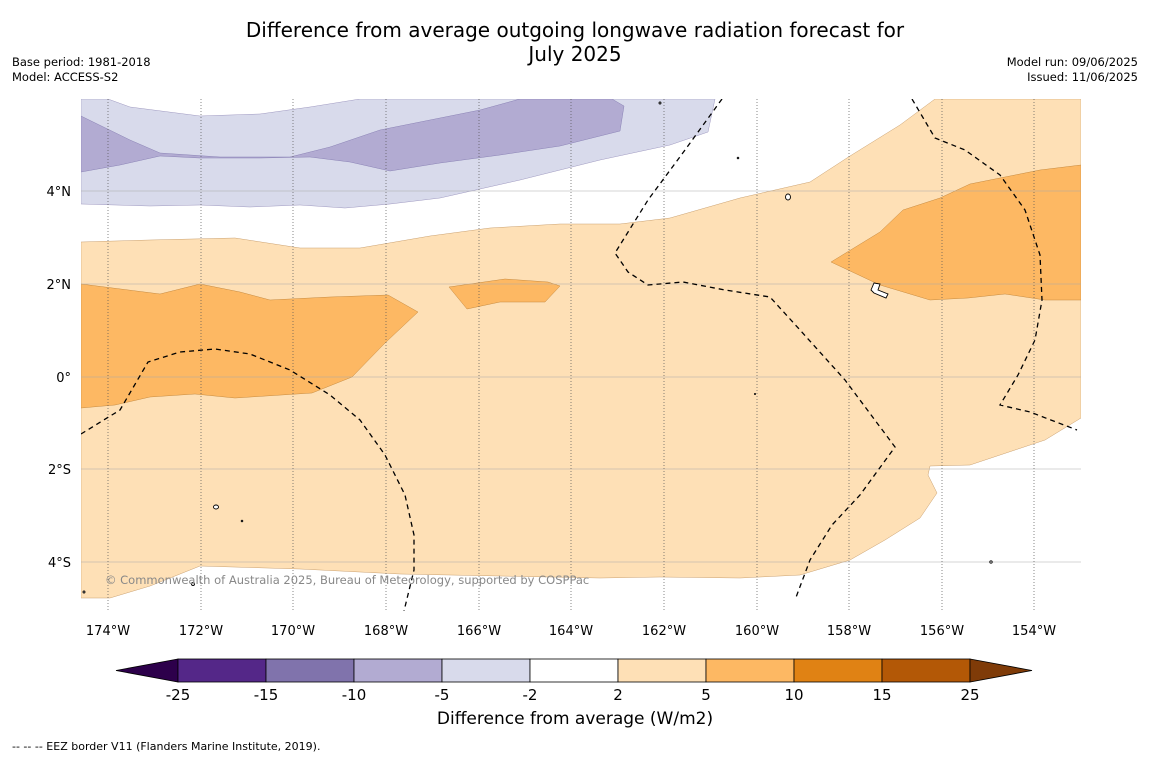 This screenshot has height=758, width=1150. What do you see at coordinates (201, 631) in the screenshot?
I see `lon-label-172w: 172°W` at bounding box center [201, 631].